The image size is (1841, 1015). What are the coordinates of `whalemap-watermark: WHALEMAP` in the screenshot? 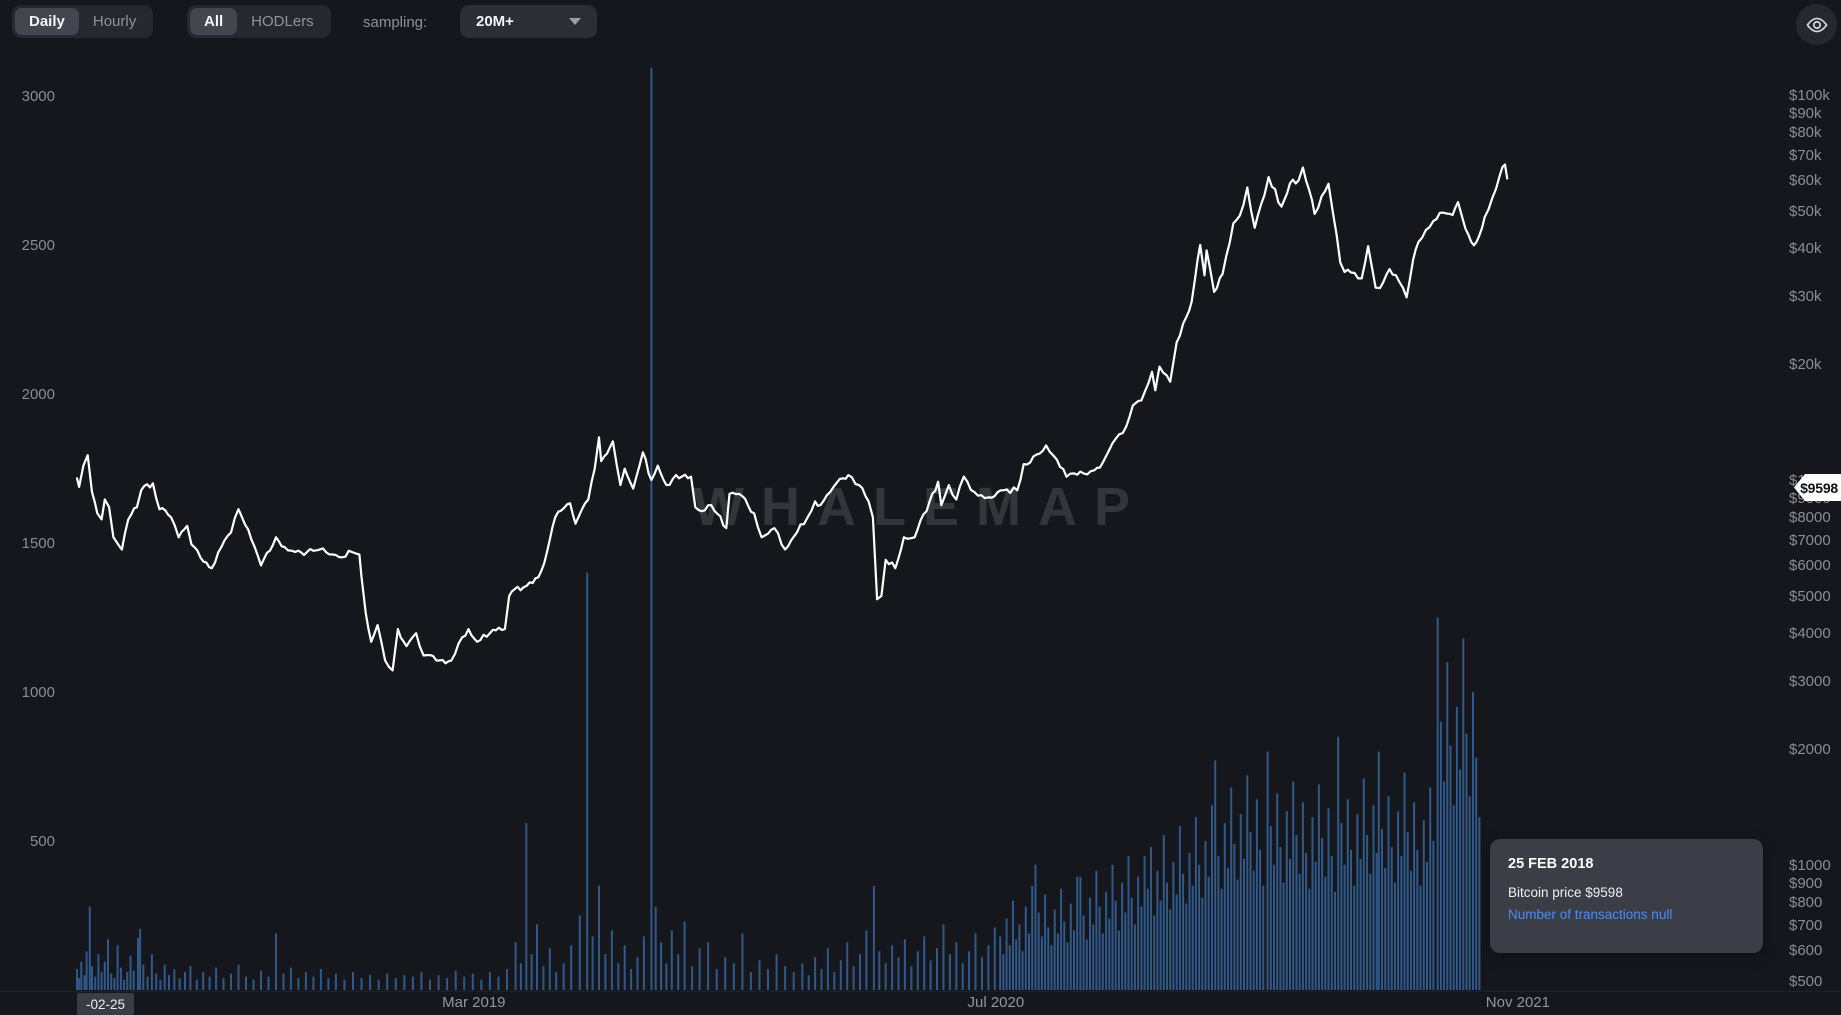 It's located at (920, 507).